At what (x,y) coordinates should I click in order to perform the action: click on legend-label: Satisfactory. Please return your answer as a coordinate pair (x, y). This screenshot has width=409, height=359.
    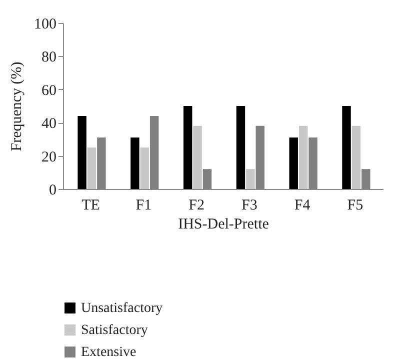
    Looking at the image, I should click on (114, 330).